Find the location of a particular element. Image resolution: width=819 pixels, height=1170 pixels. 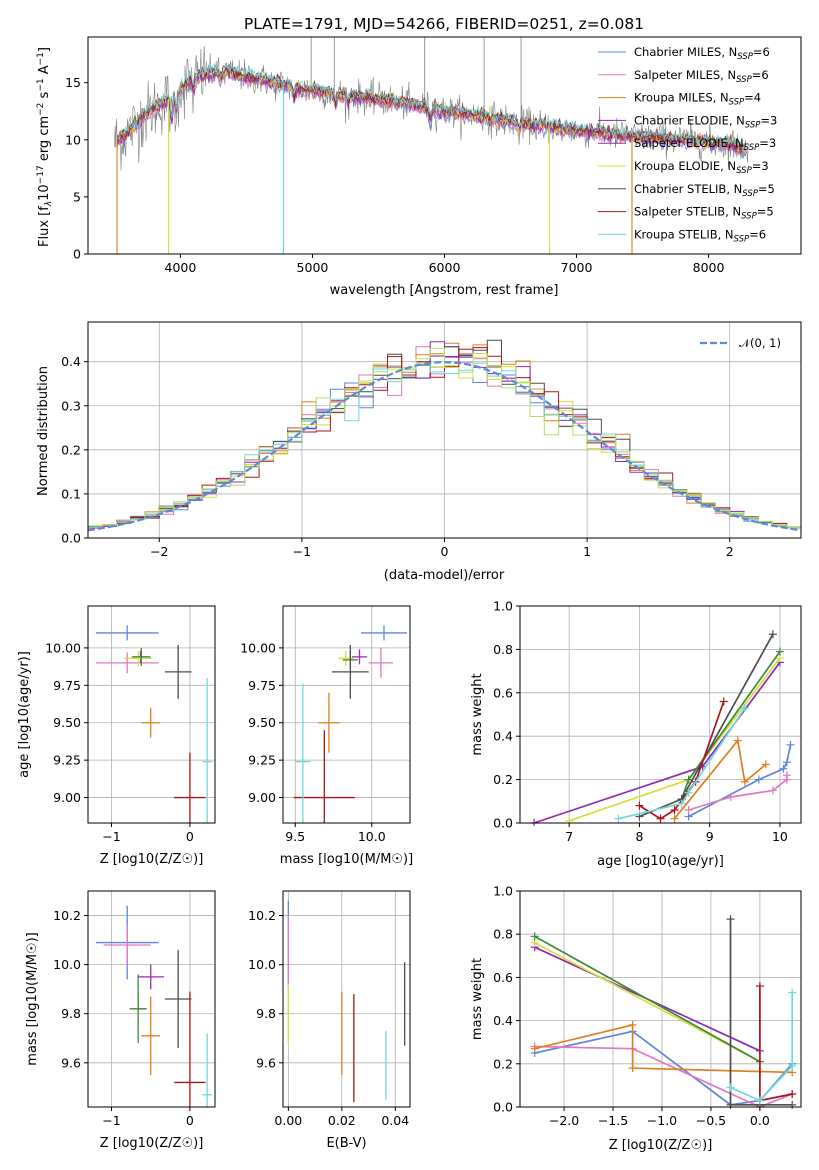

spectrum-legend-label: Salpeter STELIB, NSSP=5 is located at coordinates (704, 213).